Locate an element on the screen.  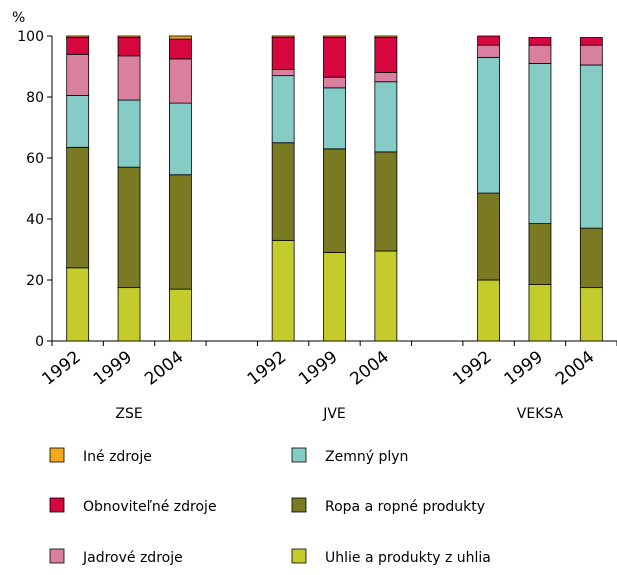
y-tick-label: 40 is located at coordinates (35, 220).